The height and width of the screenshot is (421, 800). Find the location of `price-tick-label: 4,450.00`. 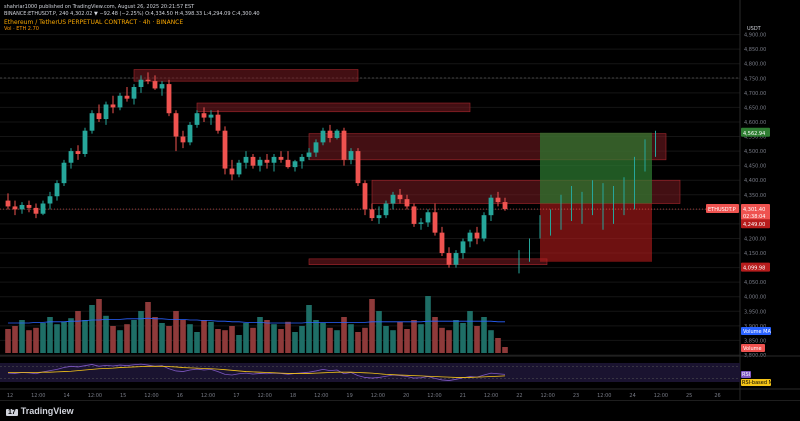

price-tick-label: 4,450.00 is located at coordinates (755, 167).